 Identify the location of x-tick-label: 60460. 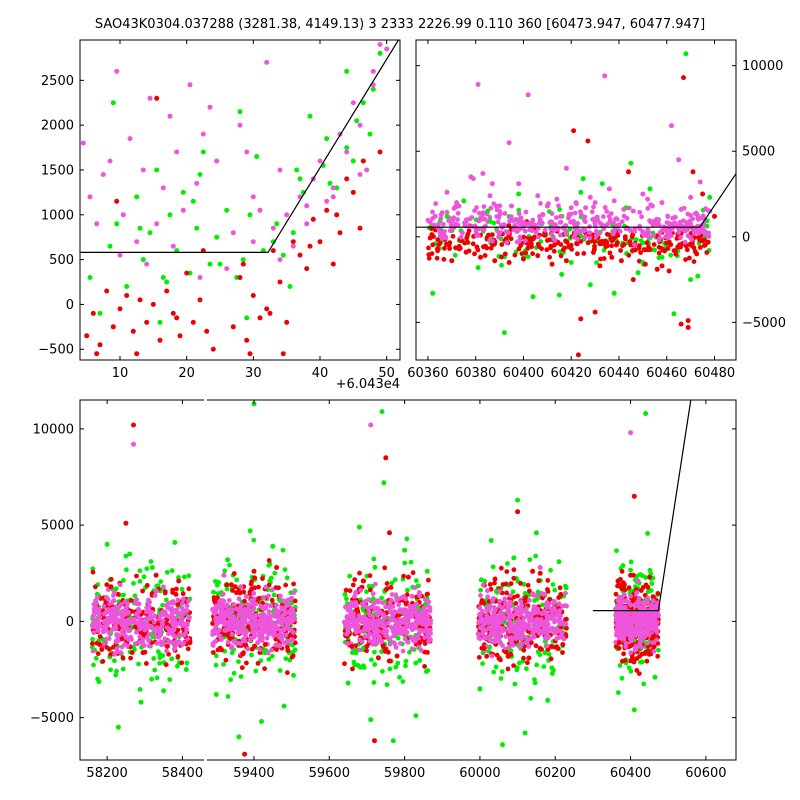
(666, 373).